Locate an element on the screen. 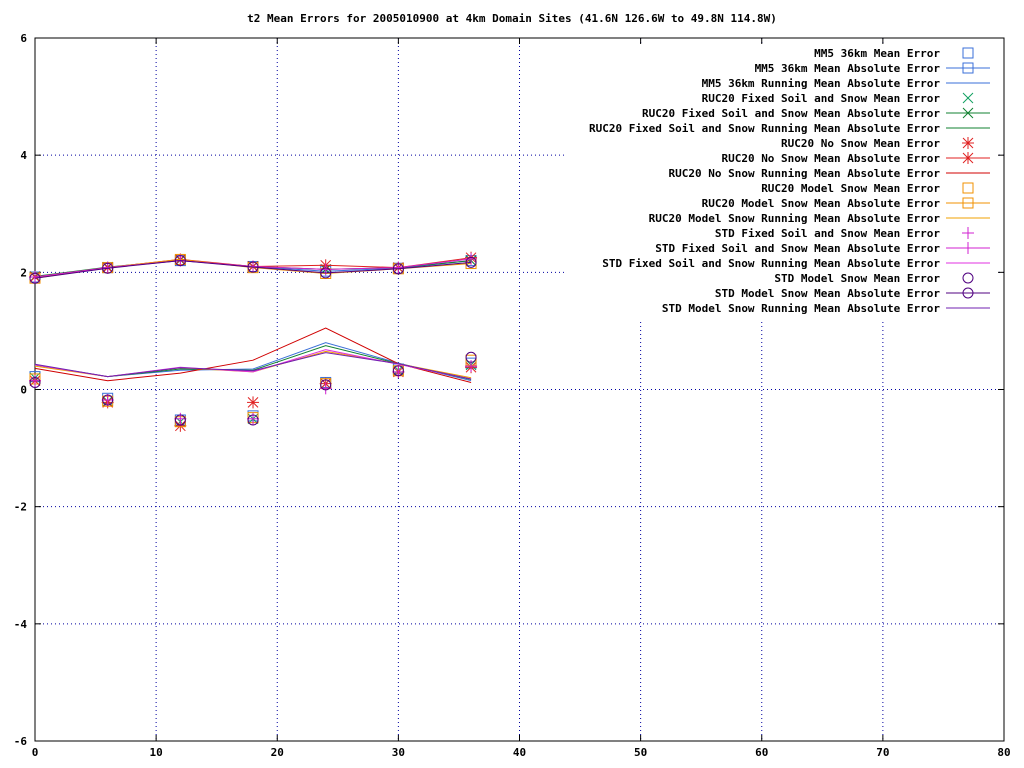  legend-label: RUC20 Model Snow Mean Absolute Error is located at coordinates (821, 203).